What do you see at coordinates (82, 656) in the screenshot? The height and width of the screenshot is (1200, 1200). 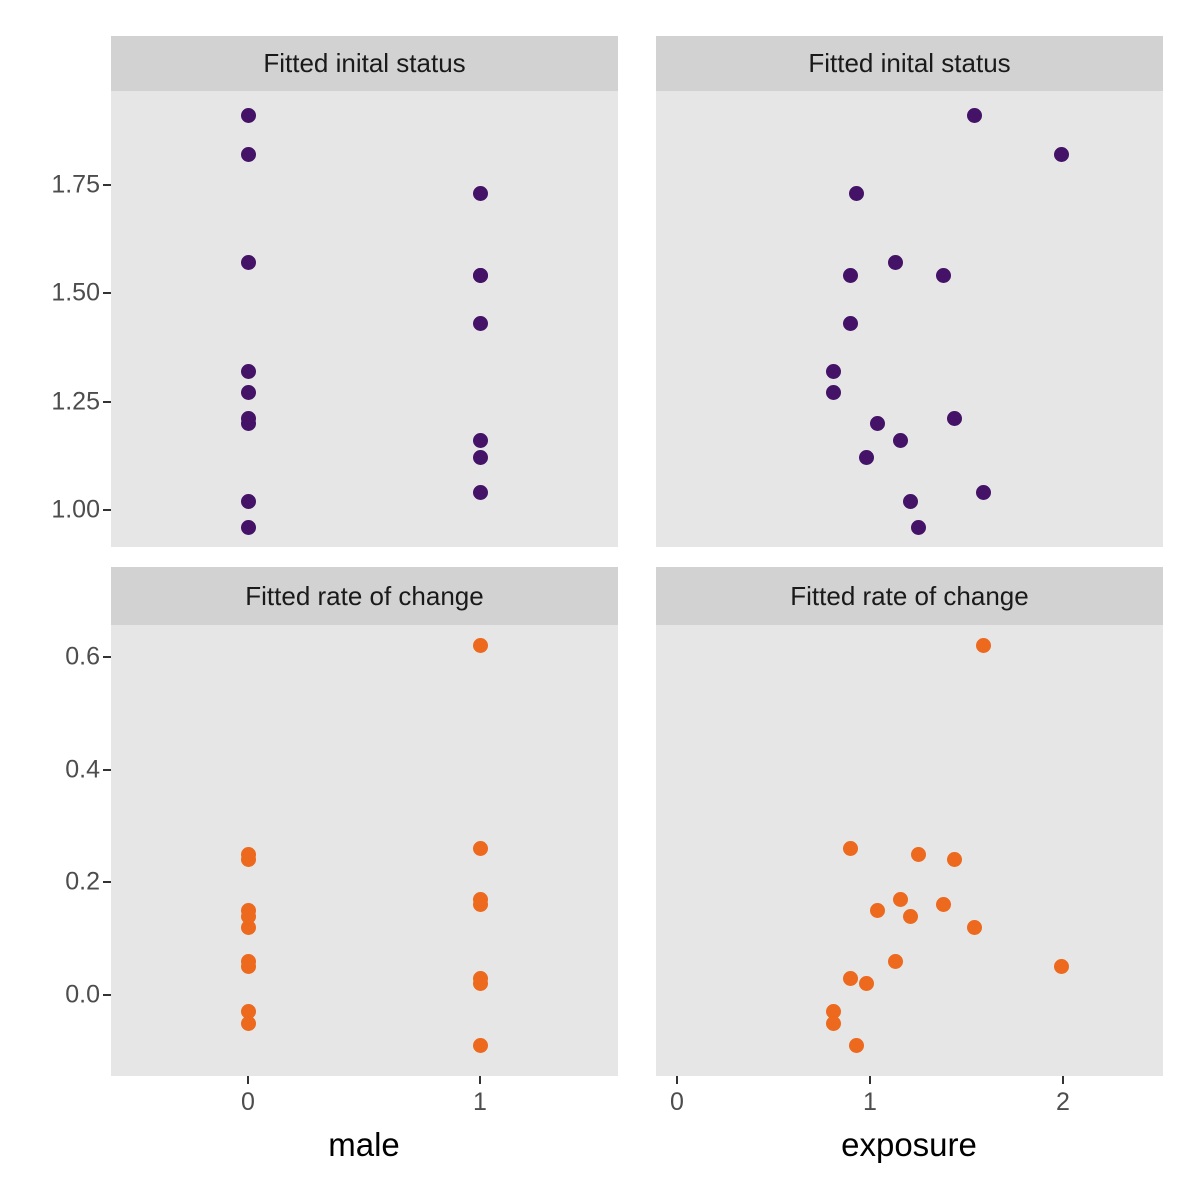 I see `y-tick-label: 0.6` at bounding box center [82, 656].